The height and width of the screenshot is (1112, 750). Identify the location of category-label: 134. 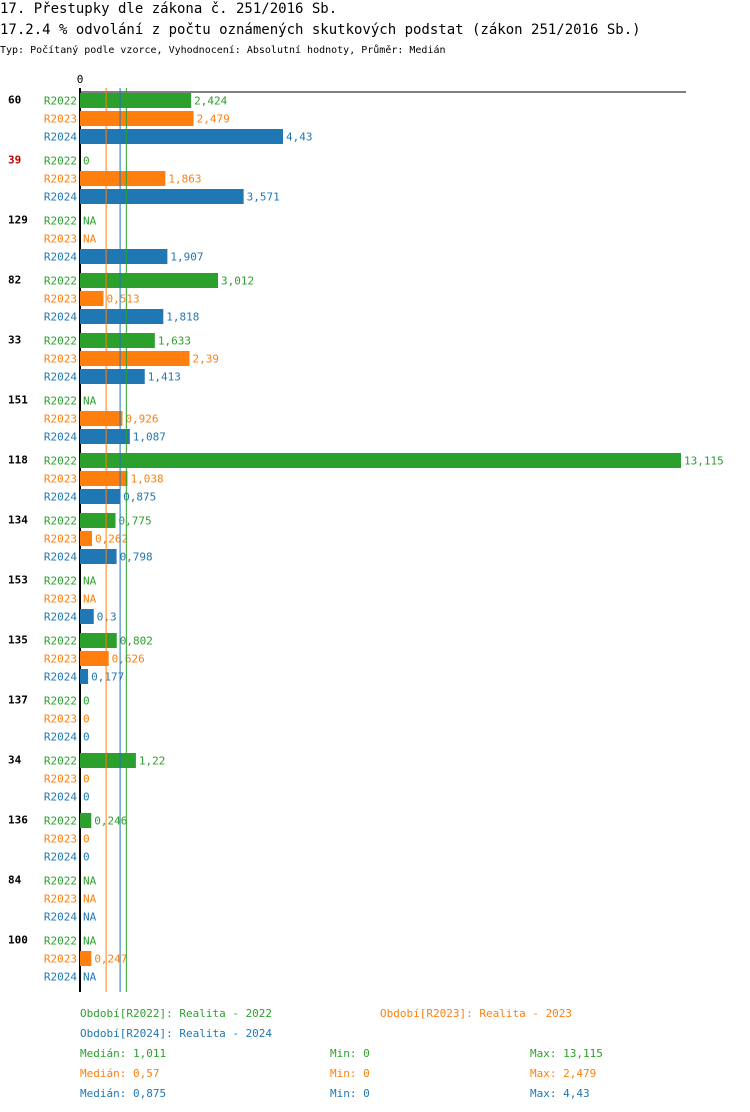
(18, 520).